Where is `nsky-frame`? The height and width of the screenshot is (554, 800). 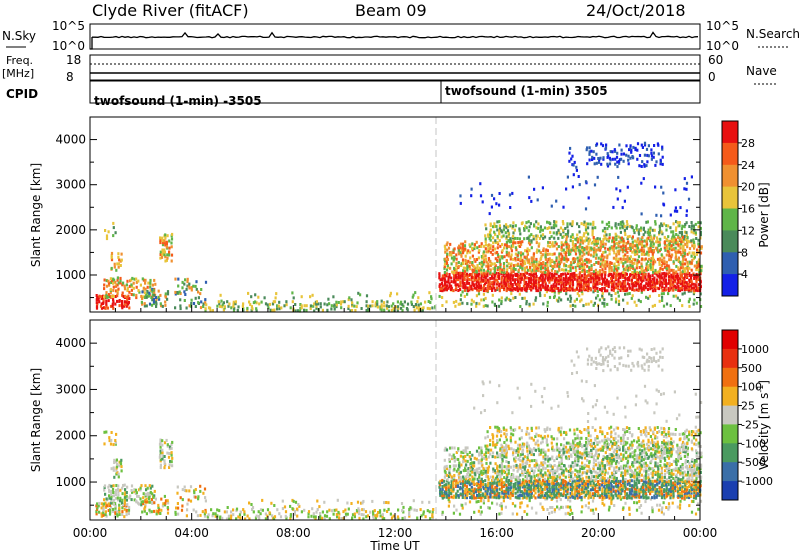
nsky-frame is located at coordinates (395, 36).